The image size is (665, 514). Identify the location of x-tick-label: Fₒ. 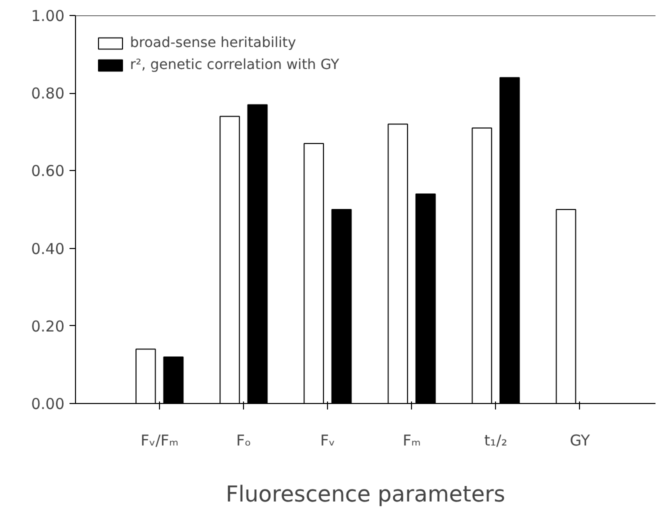
(244, 441).